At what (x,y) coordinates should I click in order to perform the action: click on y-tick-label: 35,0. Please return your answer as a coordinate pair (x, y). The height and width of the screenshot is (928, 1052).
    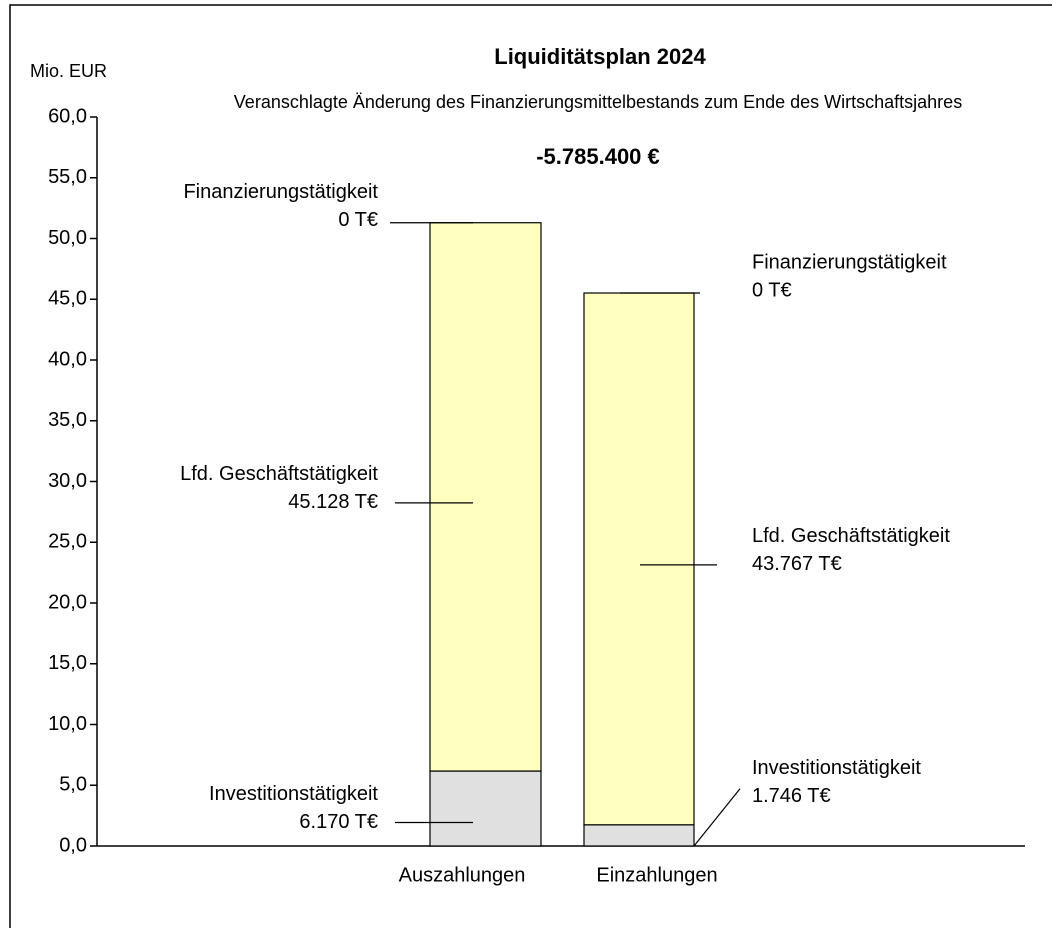
    Looking at the image, I should click on (67, 420).